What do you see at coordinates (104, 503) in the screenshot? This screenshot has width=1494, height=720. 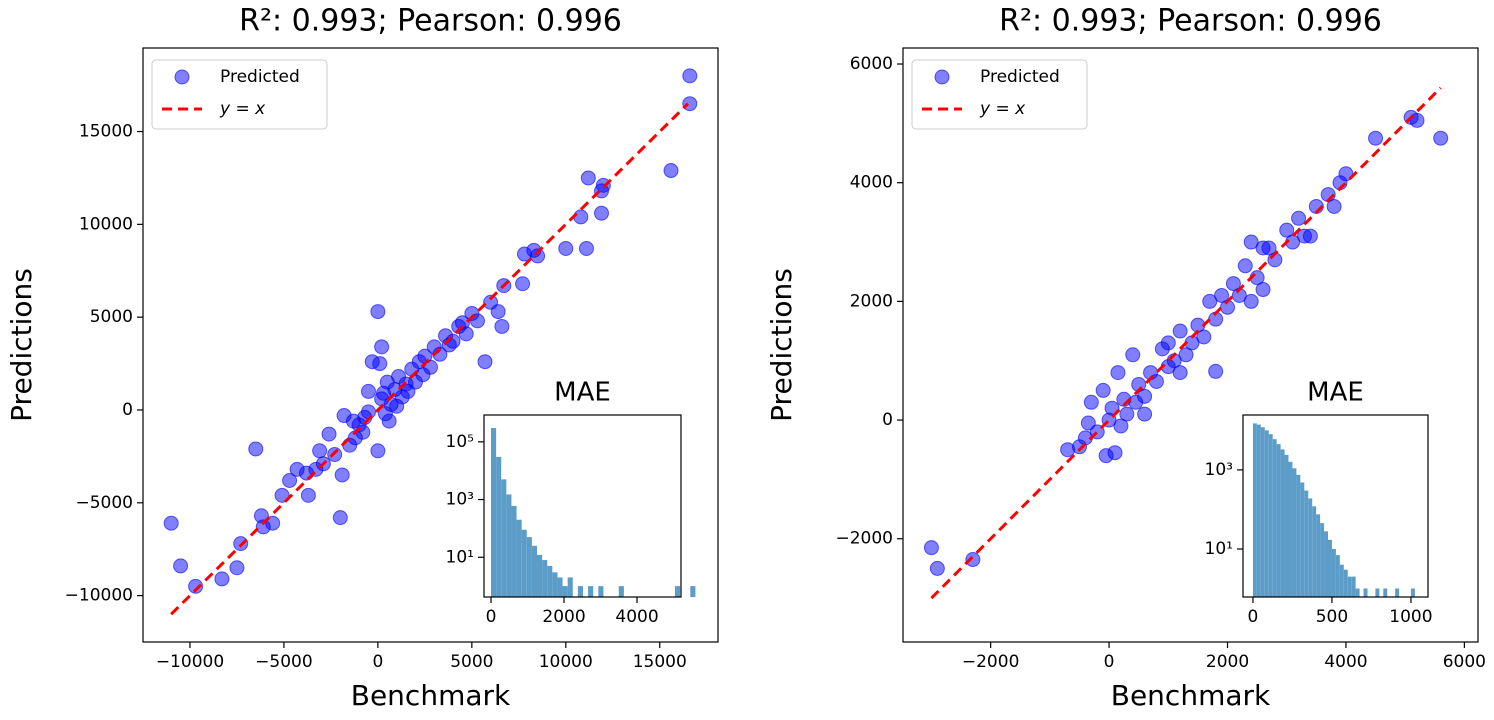 I see `y-tick-label: −5000` at bounding box center [104, 503].